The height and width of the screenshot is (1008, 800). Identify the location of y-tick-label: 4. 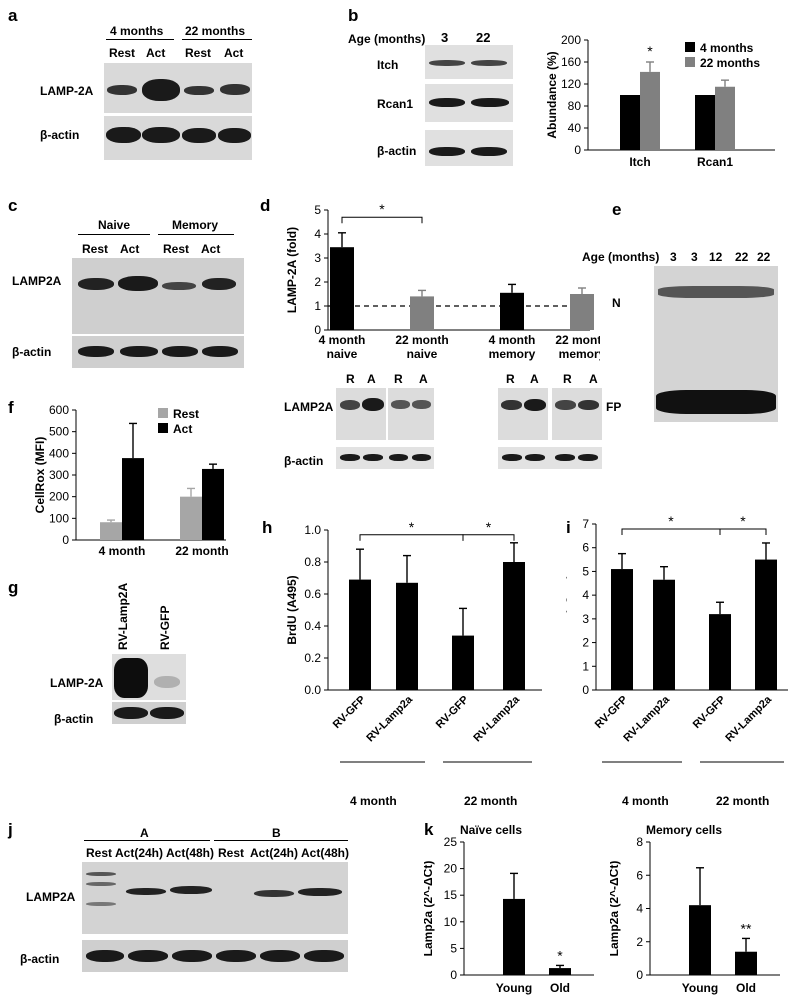
(639, 909).